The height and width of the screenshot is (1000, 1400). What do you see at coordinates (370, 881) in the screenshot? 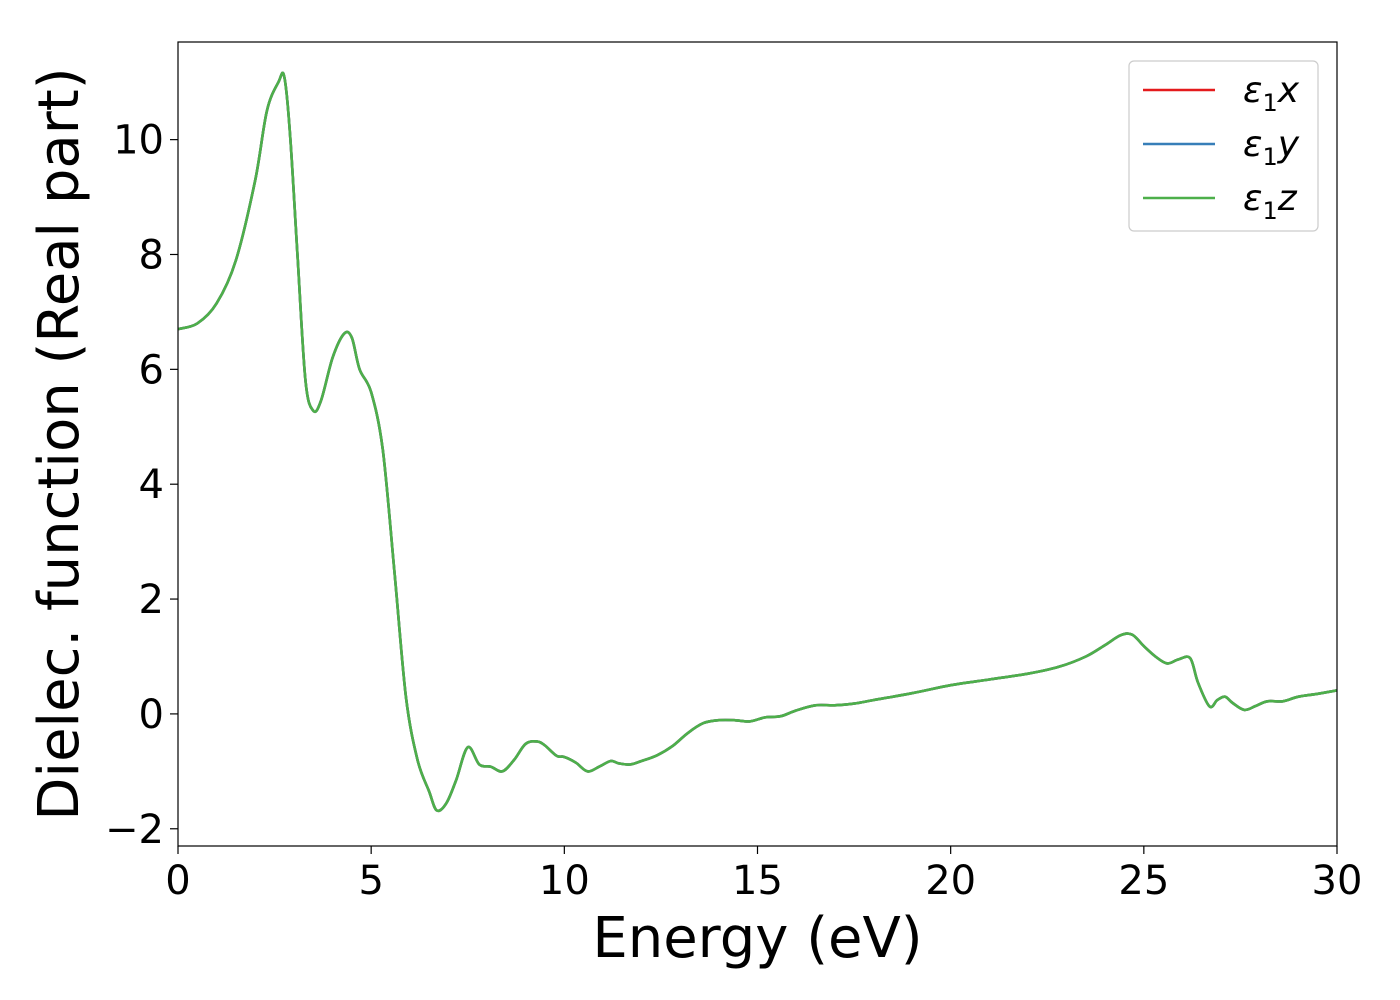
I see `x-tick-label: 5` at bounding box center [370, 881].